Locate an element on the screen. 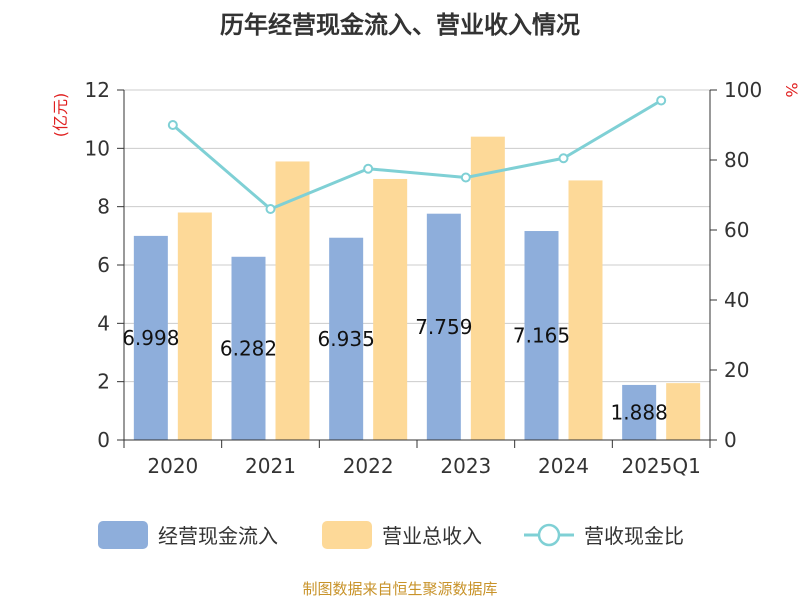 This screenshot has width=800, height=600. left-axis-unit: (亿元) is located at coordinates (60, 115).